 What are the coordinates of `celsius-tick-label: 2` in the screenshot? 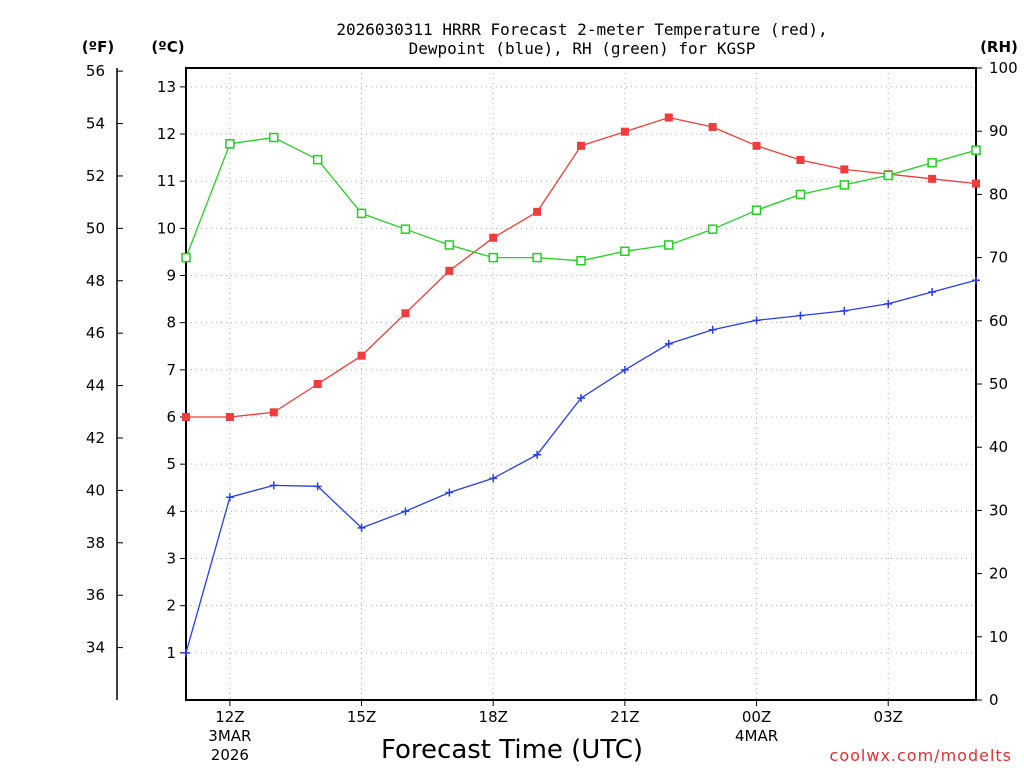 It's located at (171, 606).